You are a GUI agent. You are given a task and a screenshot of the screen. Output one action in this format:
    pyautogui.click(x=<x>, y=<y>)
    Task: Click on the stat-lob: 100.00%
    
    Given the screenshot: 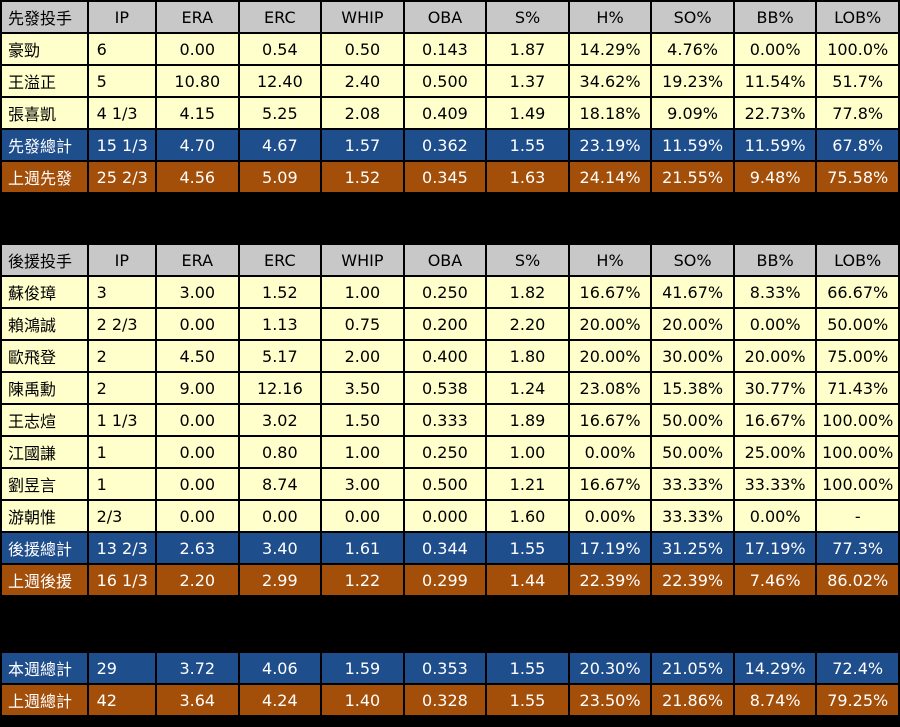 What is the action you would take?
    pyautogui.click(x=857, y=452)
    